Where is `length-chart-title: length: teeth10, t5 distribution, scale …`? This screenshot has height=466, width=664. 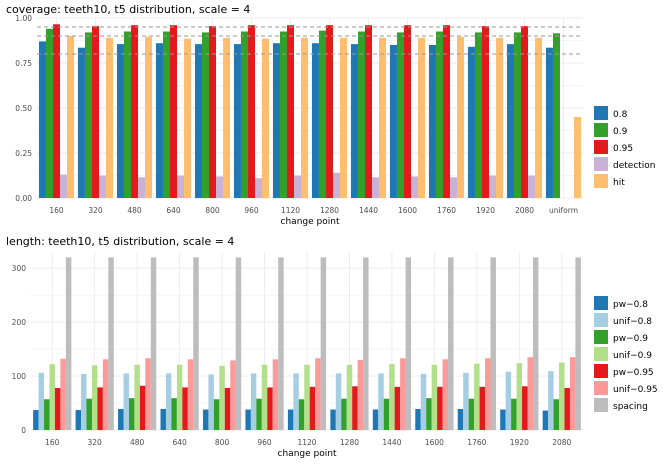 length-chart-title: length: teeth10, t5 distribution, scale … is located at coordinates (120, 241).